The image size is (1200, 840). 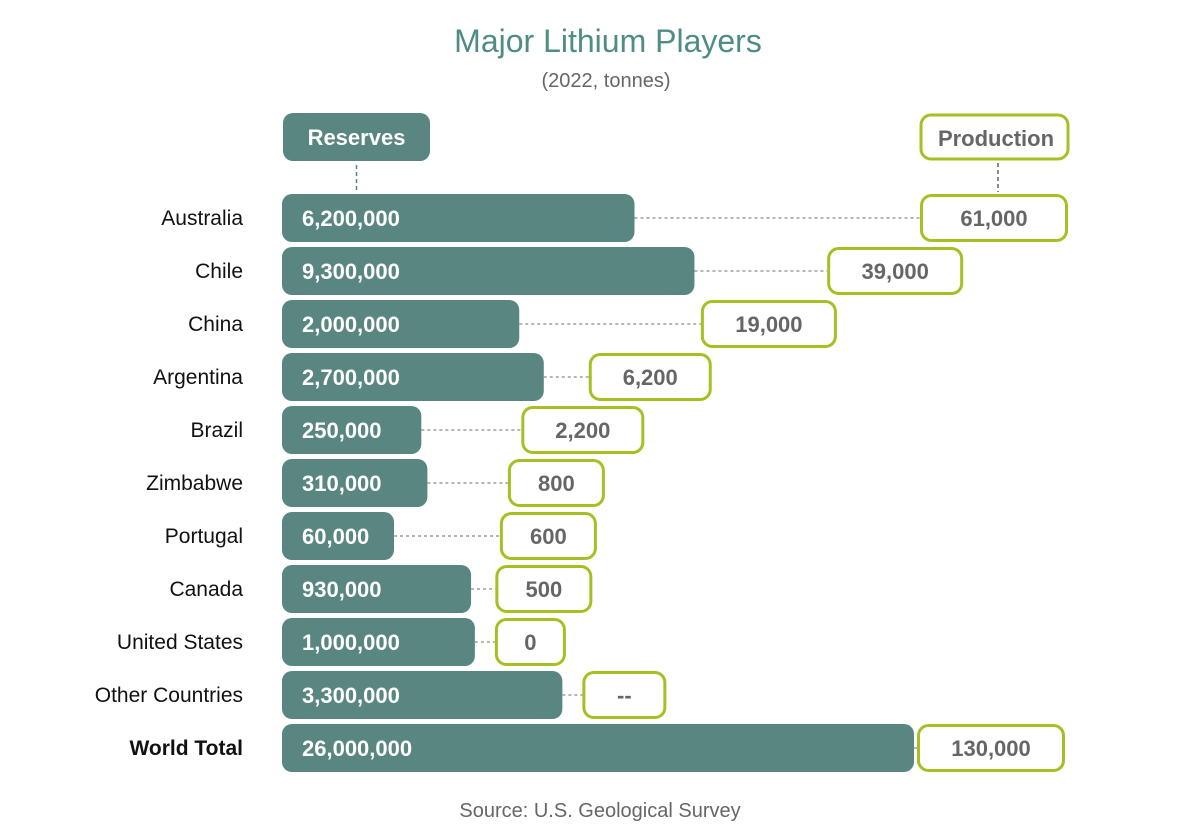 What do you see at coordinates (206, 589) in the screenshot?
I see `category-label-canada: Canada` at bounding box center [206, 589].